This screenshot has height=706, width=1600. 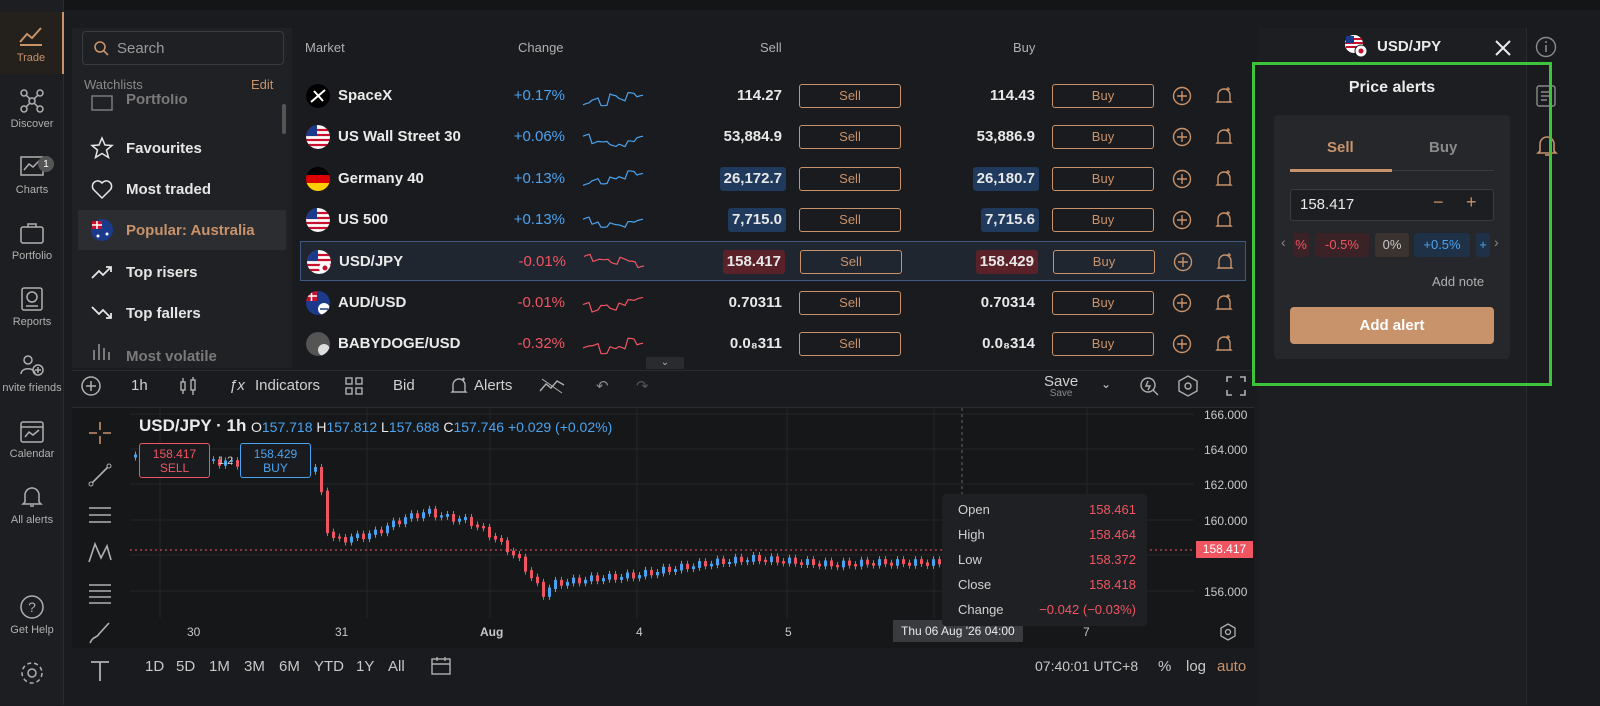 I want to click on range-3m: 3M, so click(x=254, y=666).